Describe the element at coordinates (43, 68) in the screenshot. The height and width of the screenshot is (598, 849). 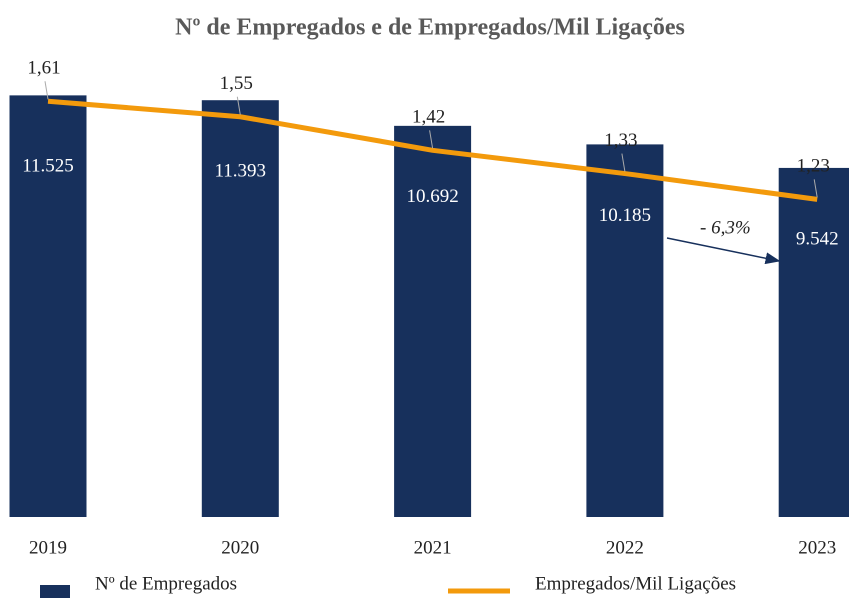
I see `line-value-label: 1,61` at that location.